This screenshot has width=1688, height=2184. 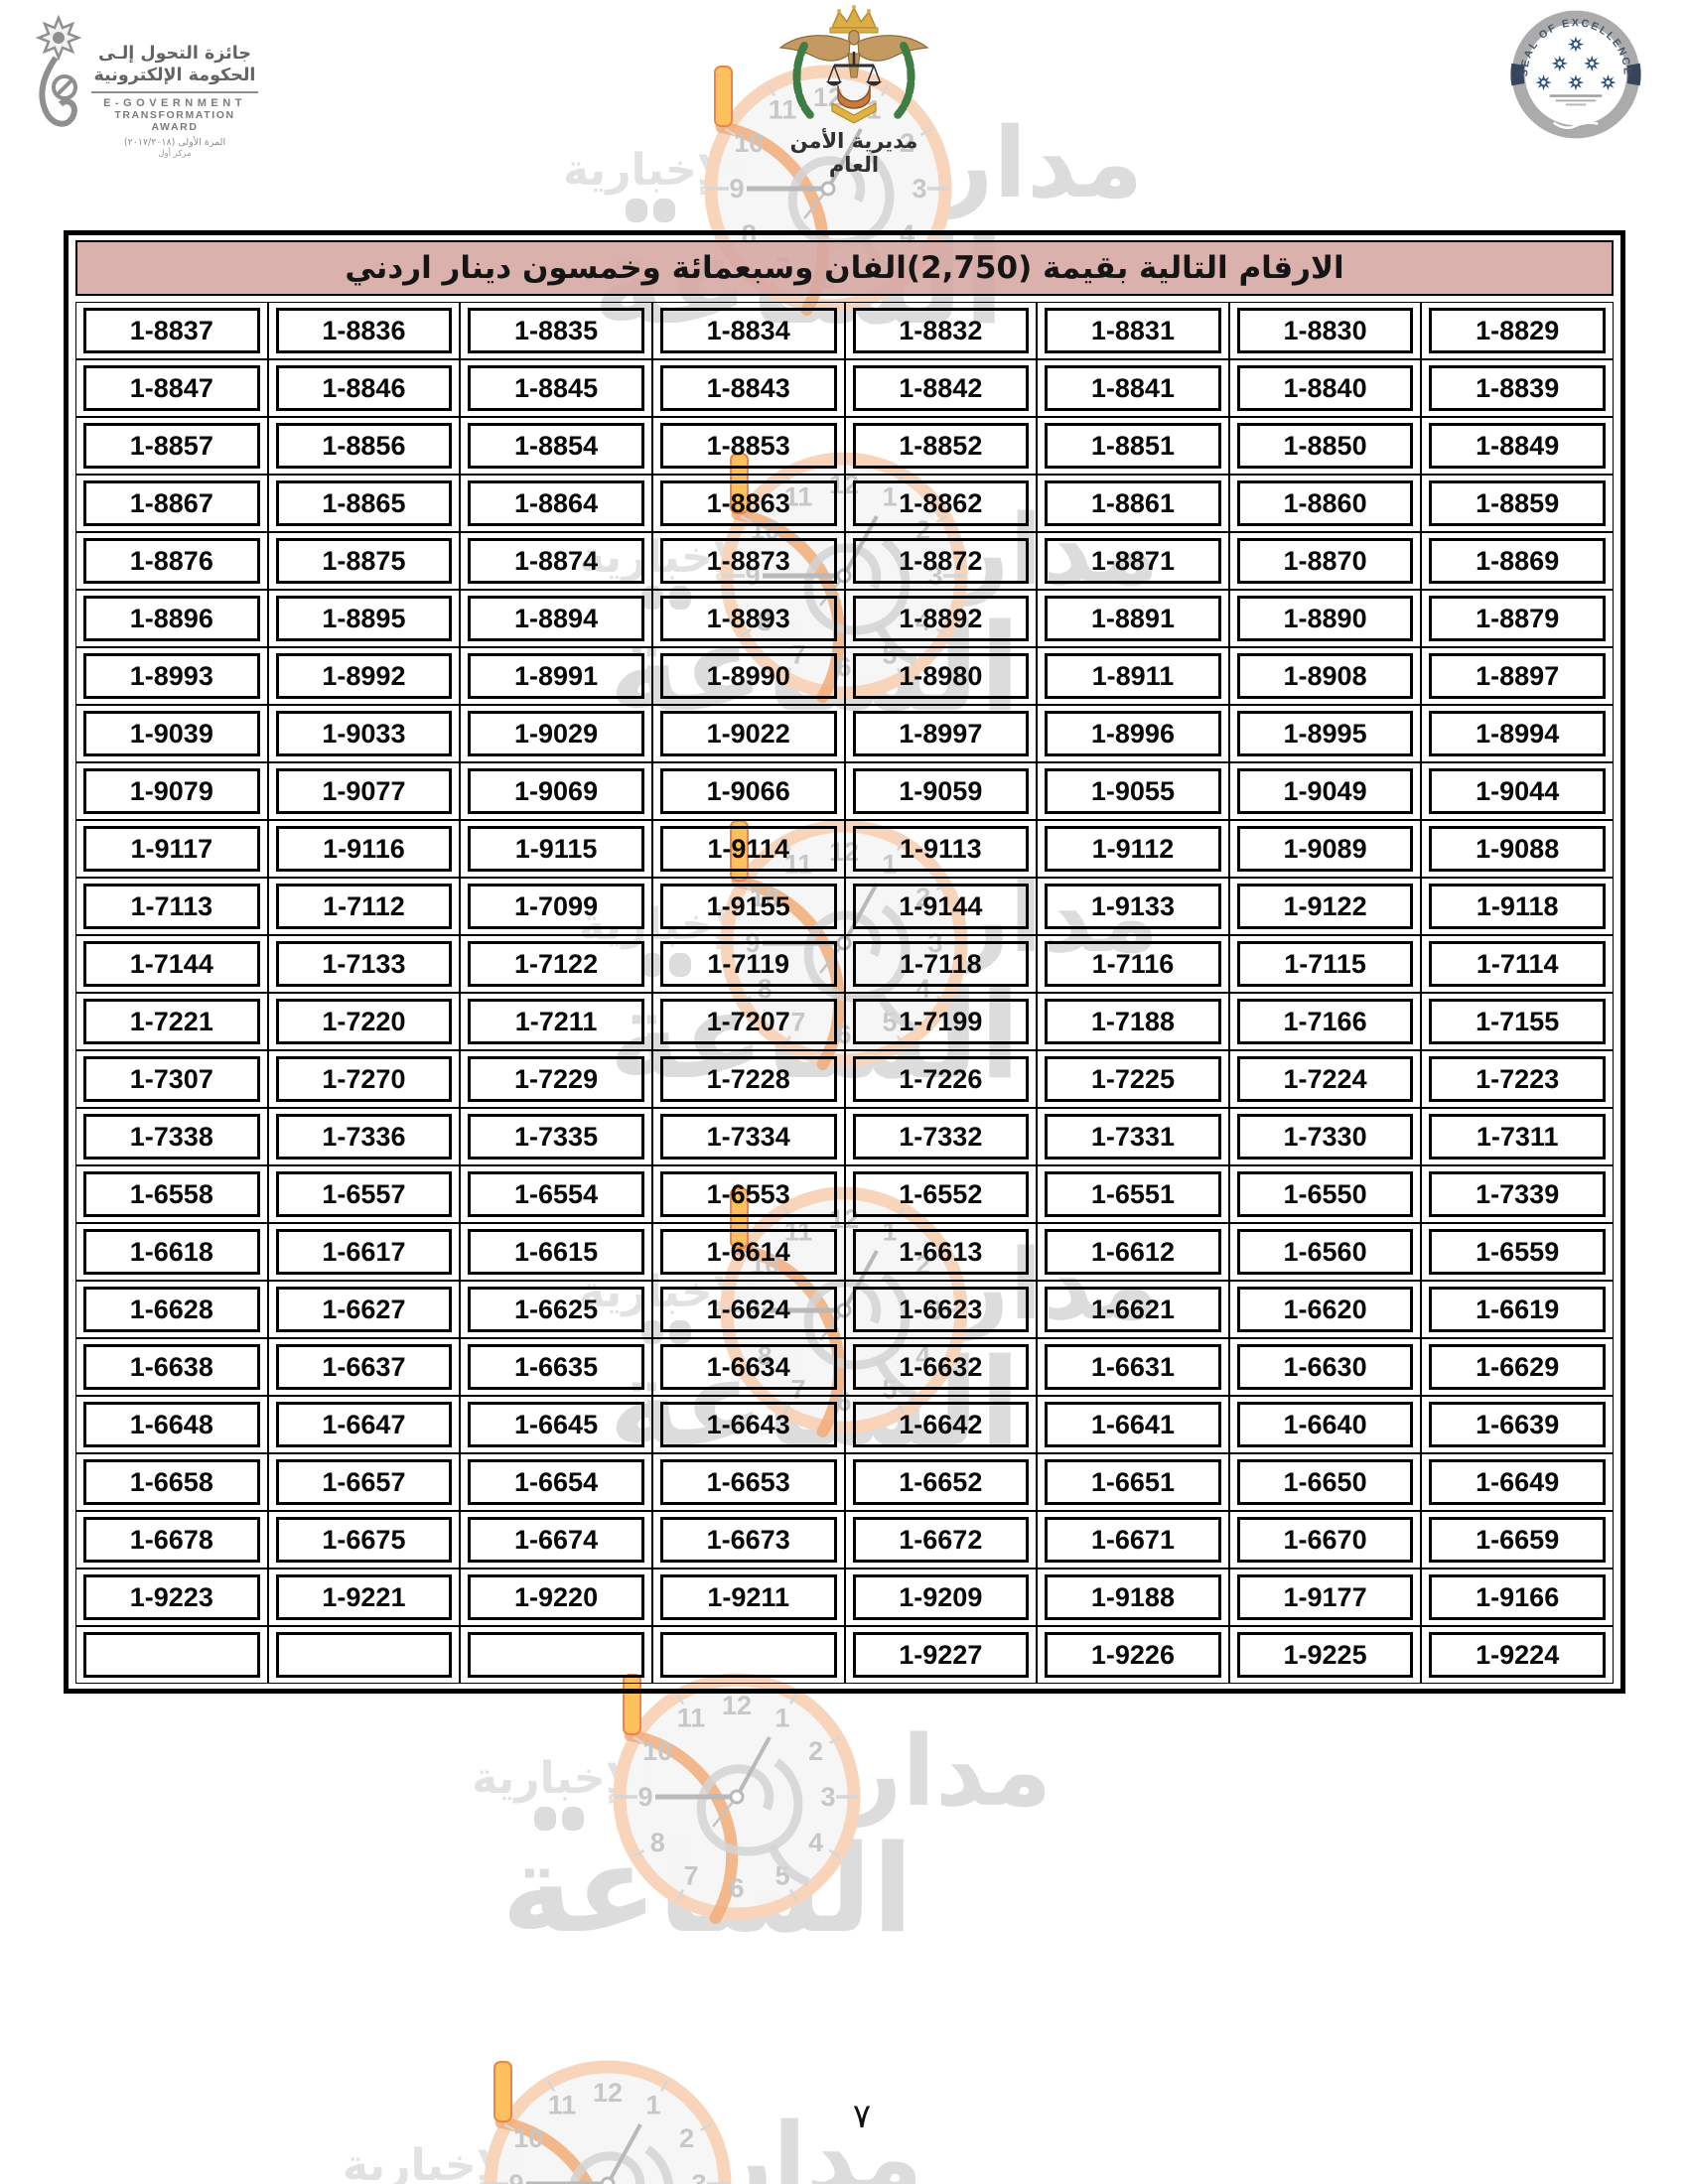 What do you see at coordinates (1133, 561) in the screenshot?
I see `serial-number: 1-8871` at bounding box center [1133, 561].